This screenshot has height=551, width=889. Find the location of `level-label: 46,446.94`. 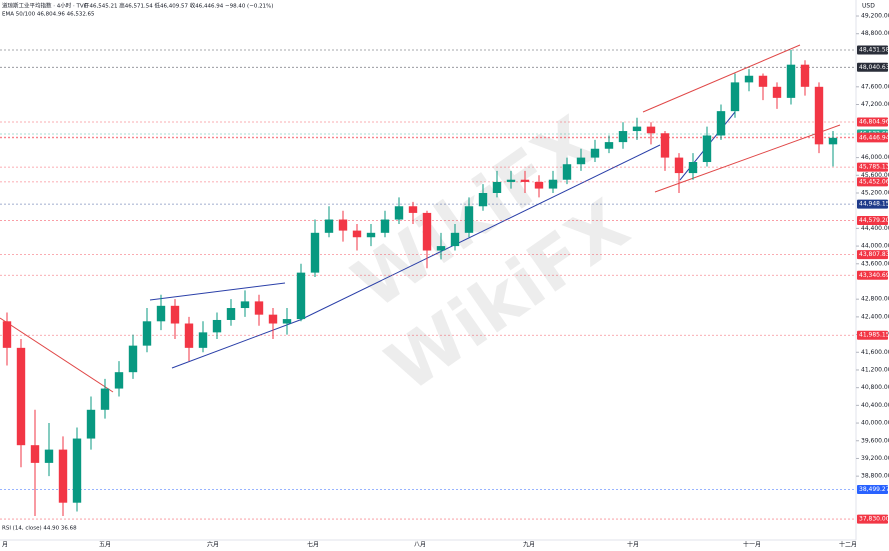

level-label: 46,446.94 is located at coordinates (874, 137).